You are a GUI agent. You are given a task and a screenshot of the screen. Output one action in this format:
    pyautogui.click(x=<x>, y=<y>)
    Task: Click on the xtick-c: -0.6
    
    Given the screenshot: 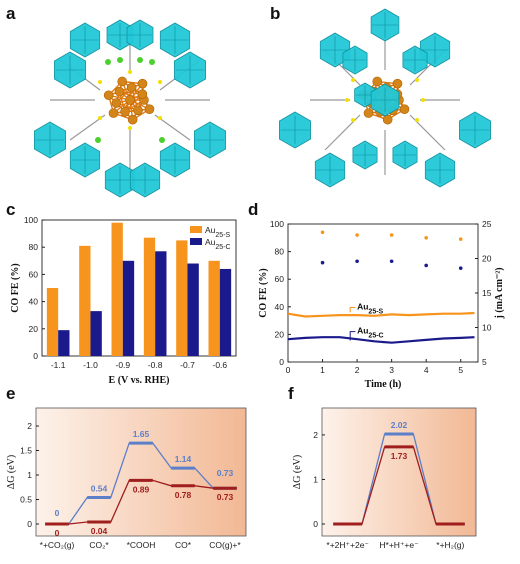 What is the action you would take?
    pyautogui.click(x=220, y=365)
    